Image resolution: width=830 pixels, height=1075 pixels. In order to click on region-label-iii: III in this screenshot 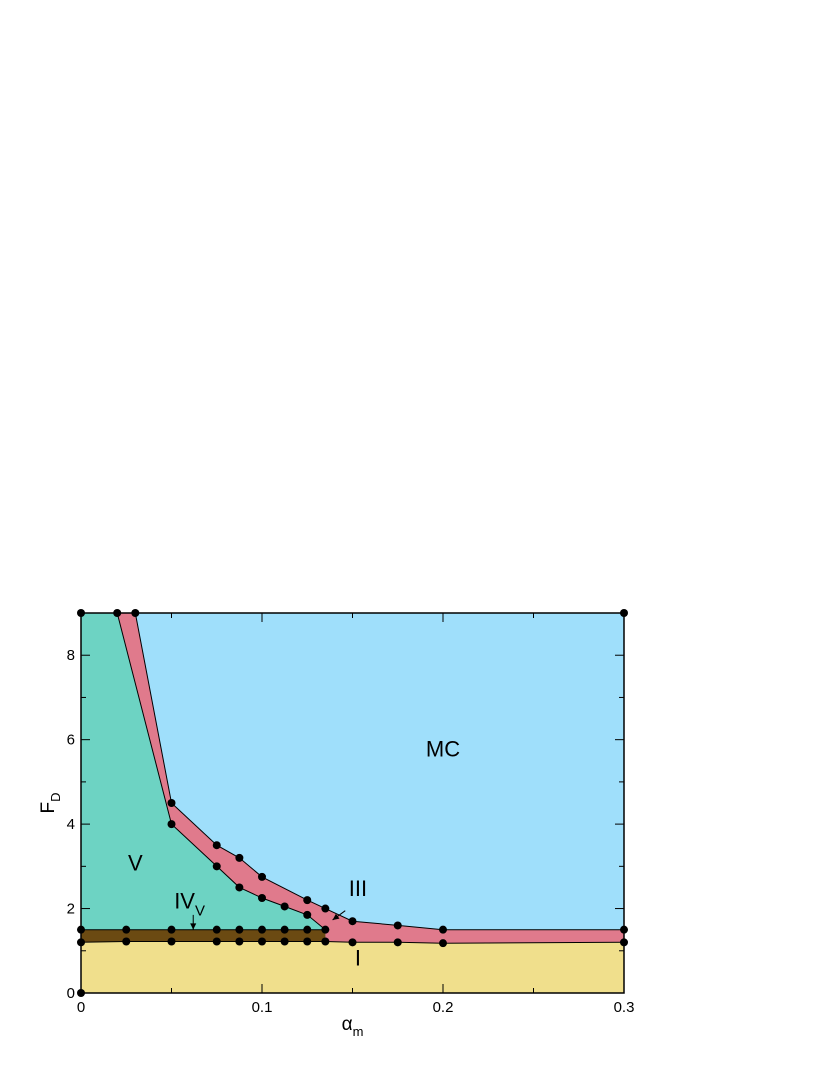, I will do `click(358, 888)`.